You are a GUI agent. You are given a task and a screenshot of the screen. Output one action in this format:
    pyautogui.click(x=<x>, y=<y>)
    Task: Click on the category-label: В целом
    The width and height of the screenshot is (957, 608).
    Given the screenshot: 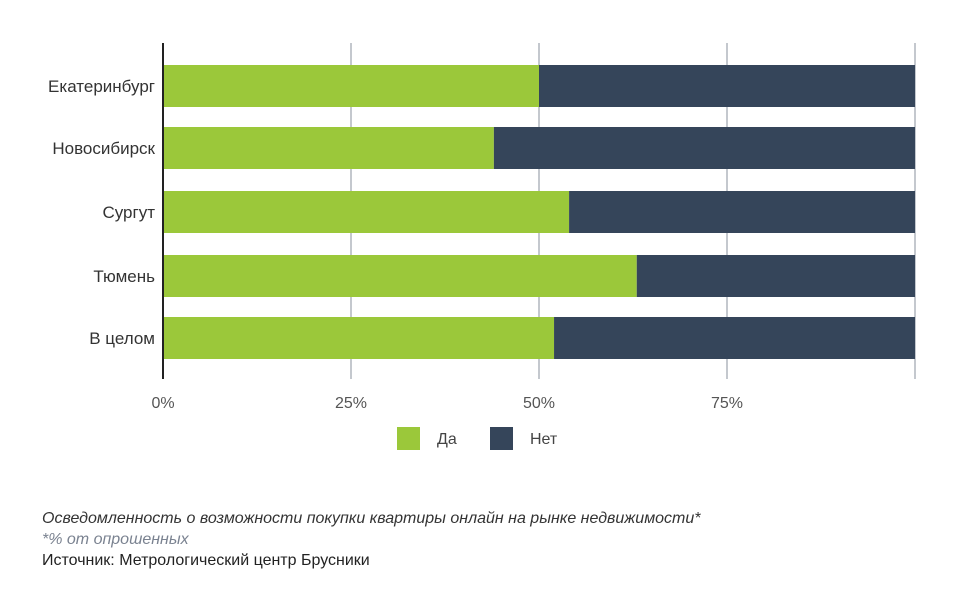 What is the action you would take?
    pyautogui.click(x=122, y=338)
    